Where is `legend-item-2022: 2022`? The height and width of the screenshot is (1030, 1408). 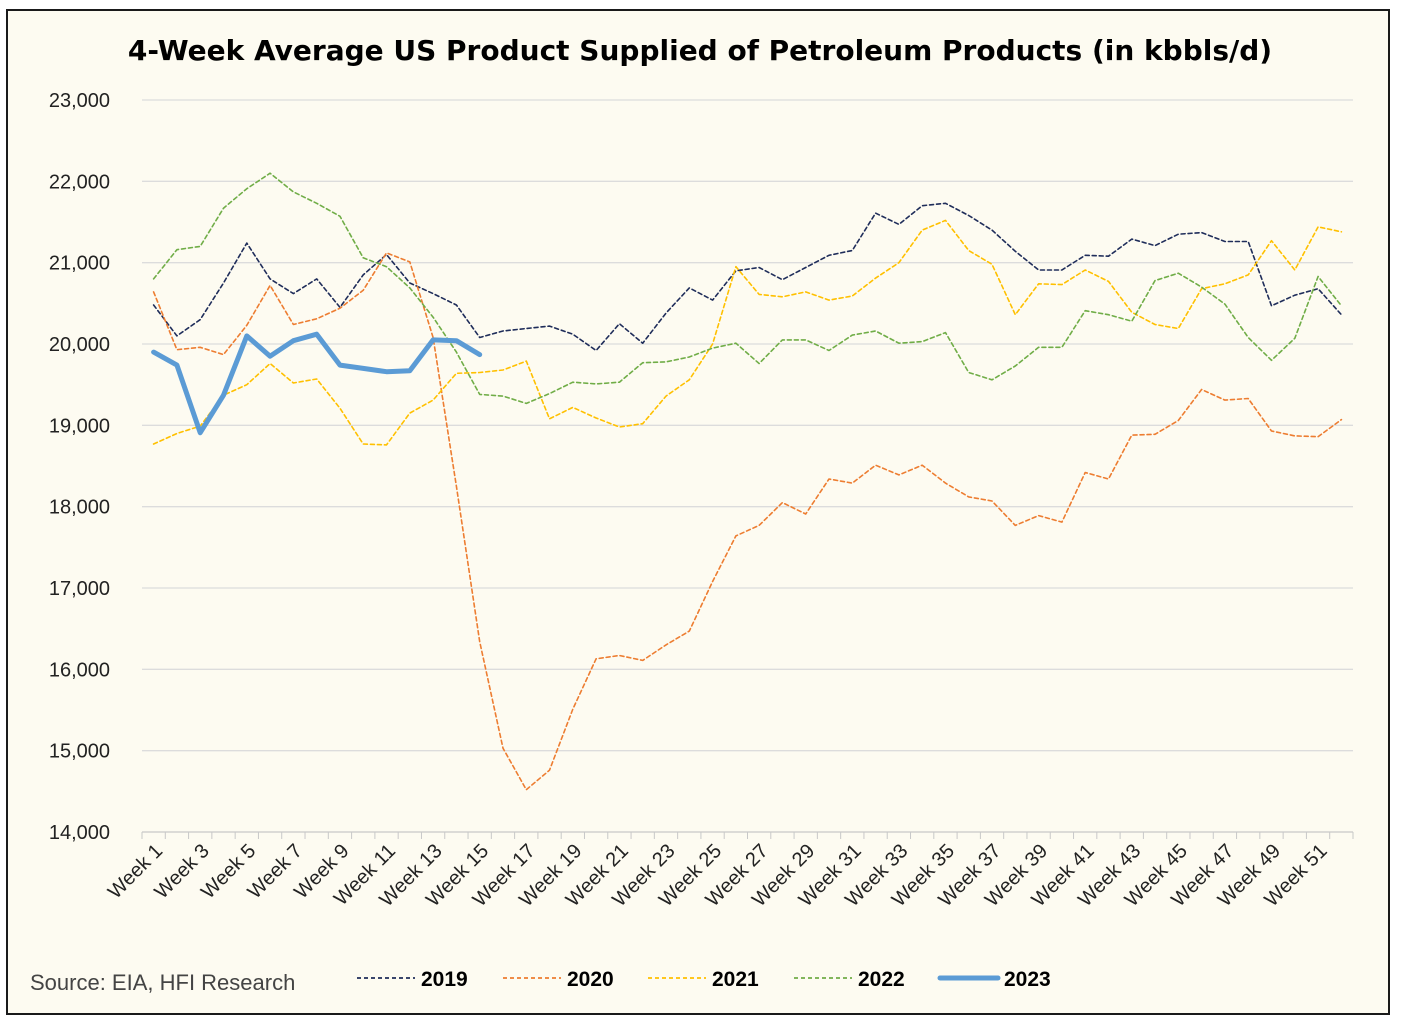
legend-item-2022: 2022 is located at coordinates (849, 979).